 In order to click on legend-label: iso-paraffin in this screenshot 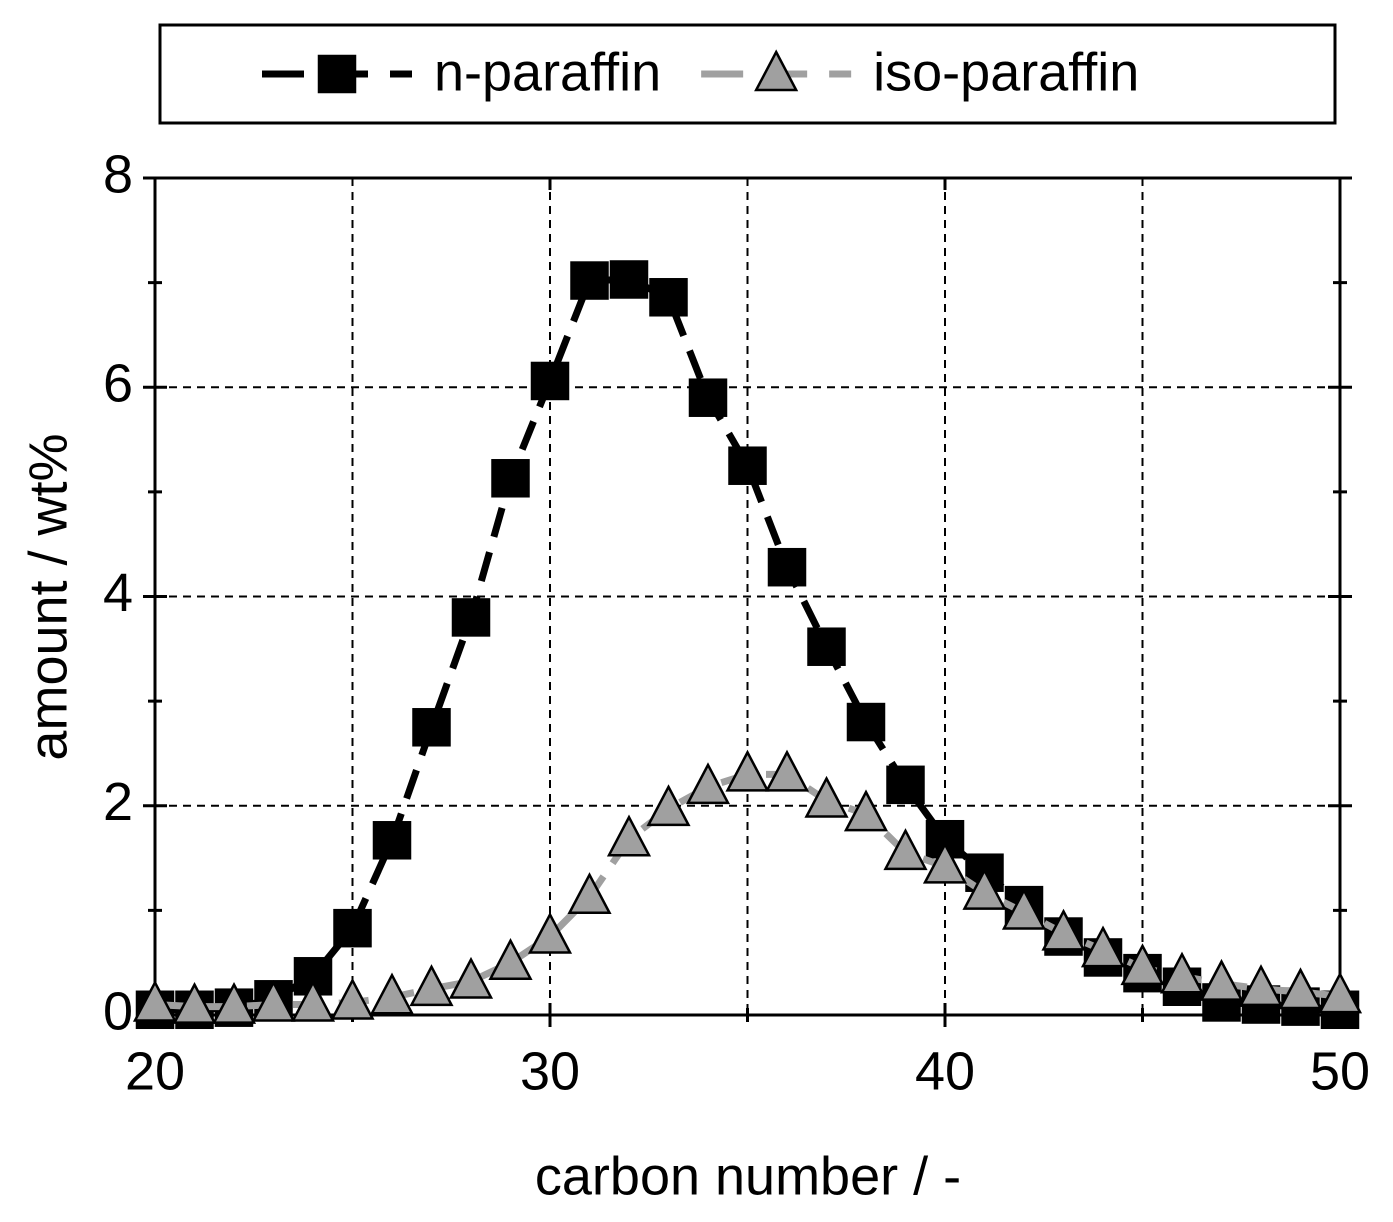, I will do `click(1006, 72)`.